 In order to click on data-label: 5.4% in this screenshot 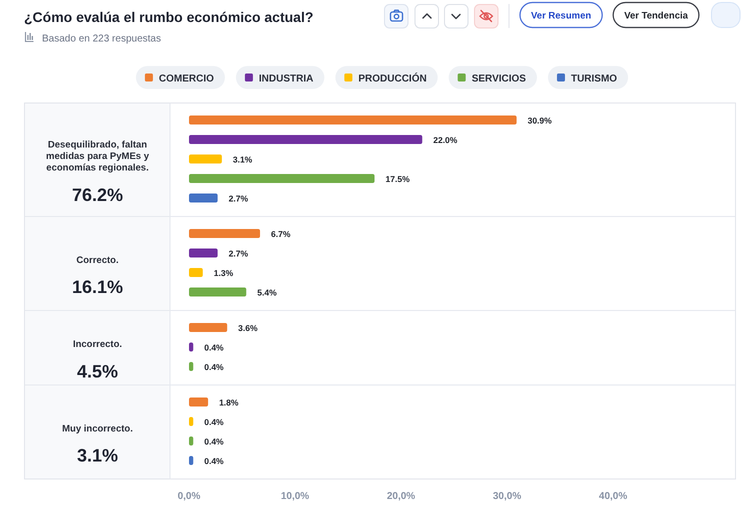, I will do `click(267, 292)`.